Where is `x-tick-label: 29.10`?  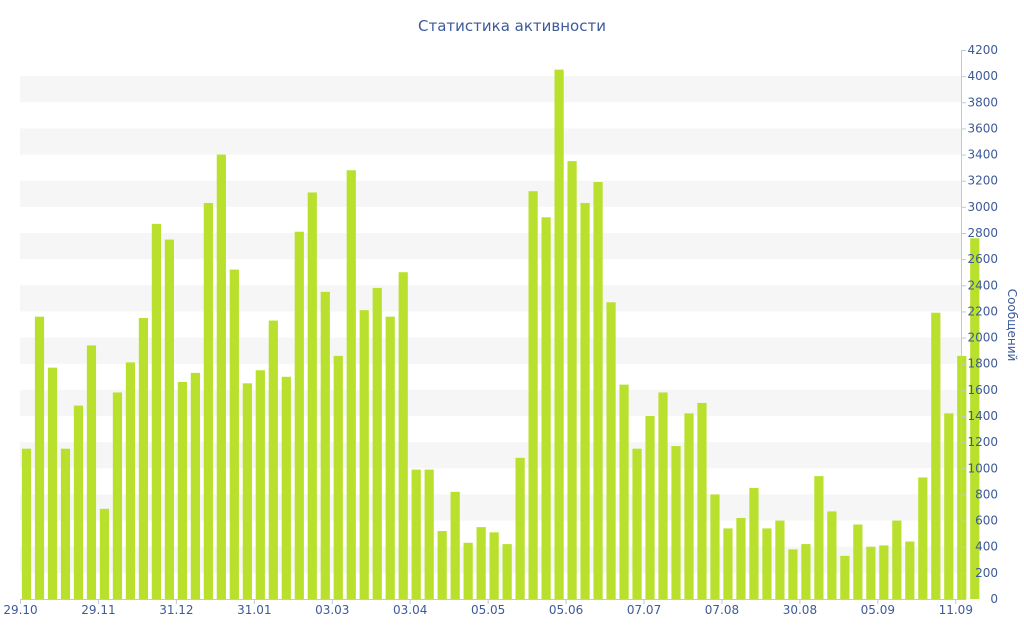
x-tick-label: 29.10 is located at coordinates (20, 610).